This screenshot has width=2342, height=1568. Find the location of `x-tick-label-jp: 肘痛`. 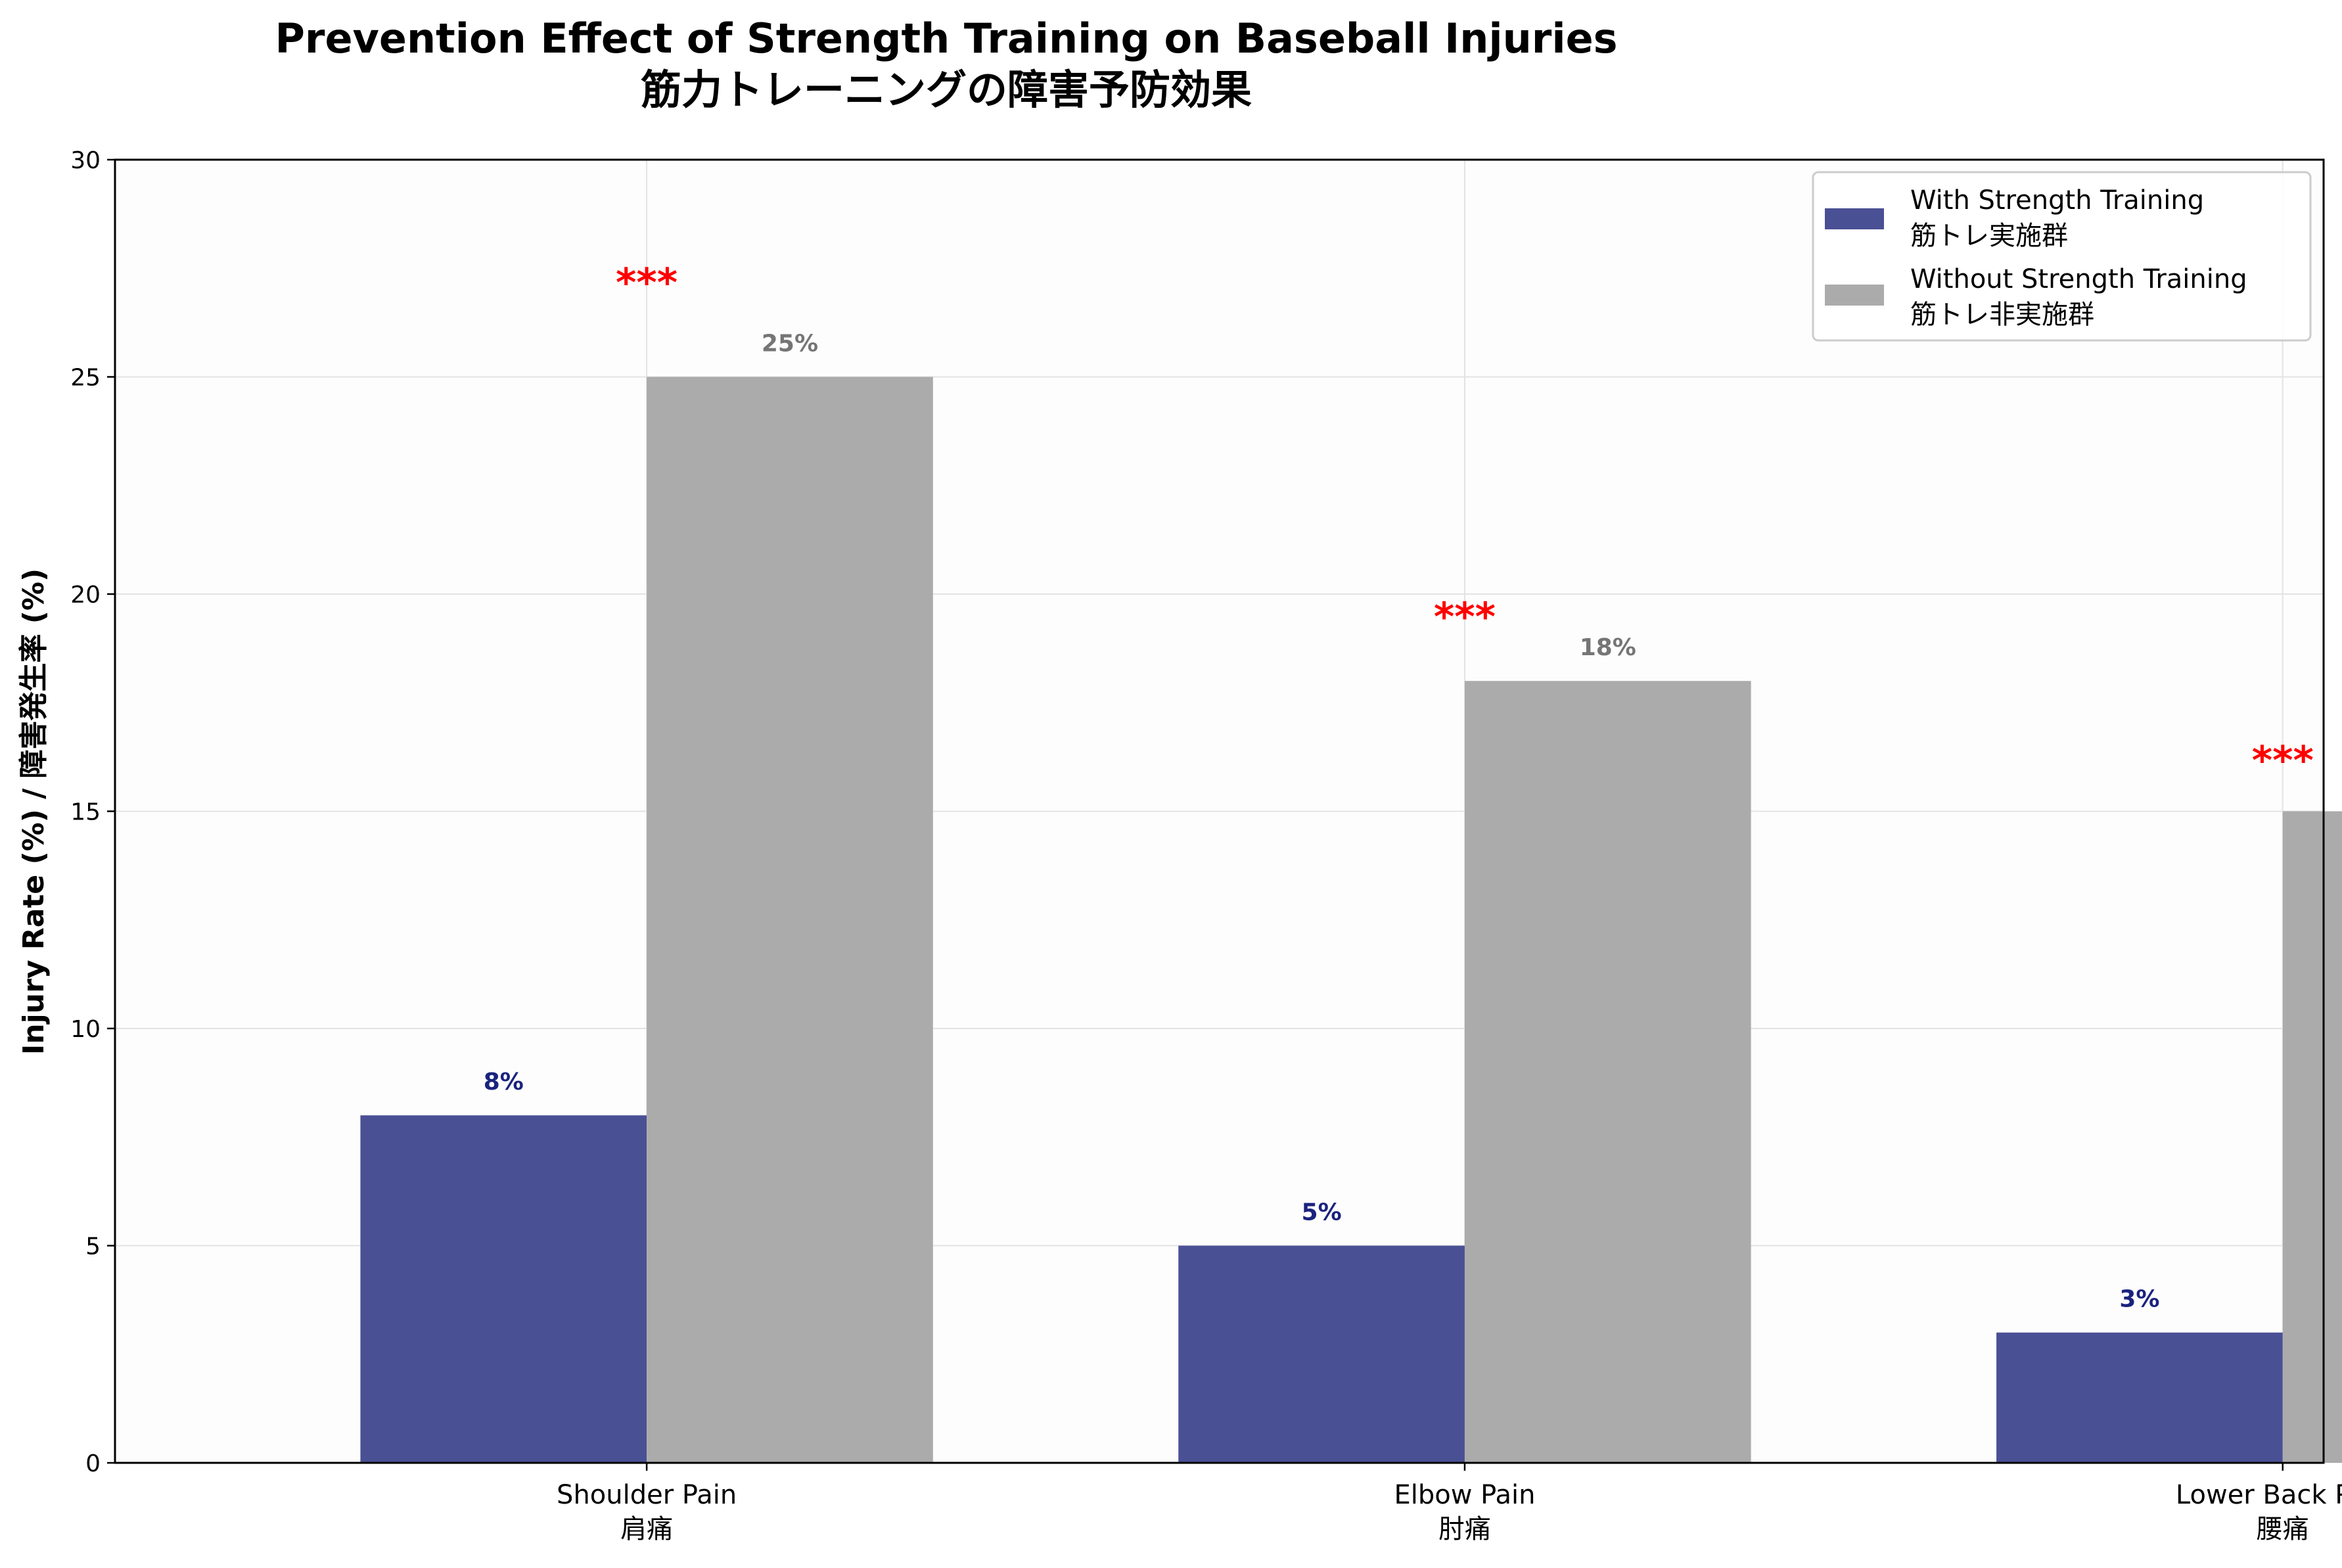

x-tick-label-jp: 肘痛 is located at coordinates (1464, 1529).